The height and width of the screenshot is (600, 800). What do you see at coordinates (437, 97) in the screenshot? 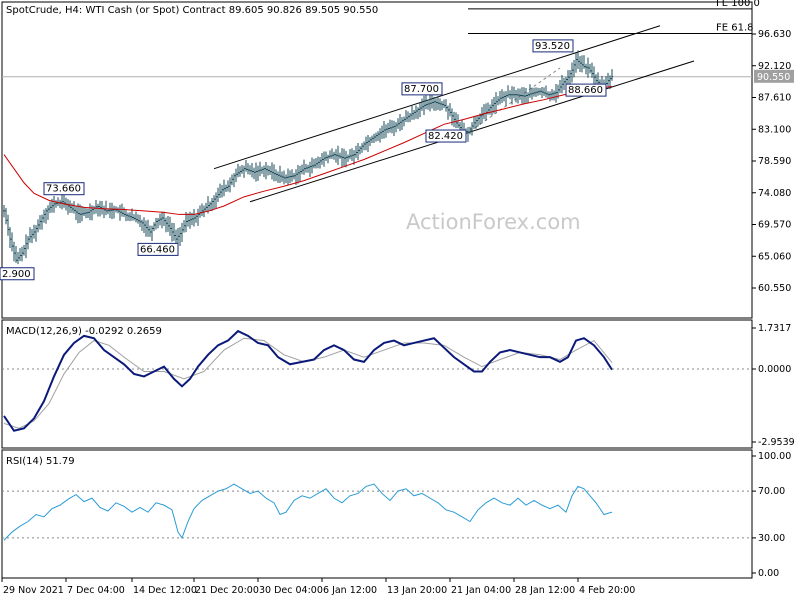
I see `channel-upper-line` at bounding box center [437, 97].